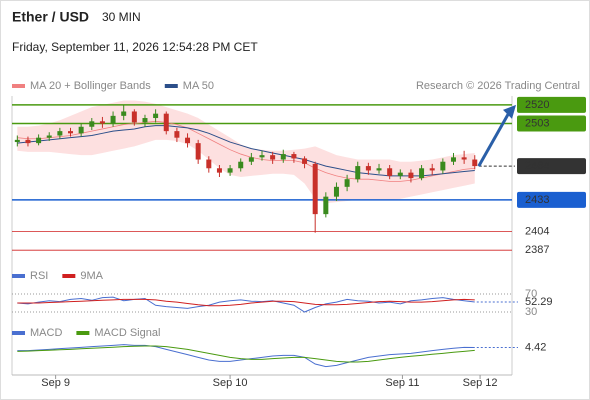 The width and height of the screenshot is (590, 400). Describe the element at coordinates (494, 138) in the screenshot. I see `forecast-arrow` at that location.